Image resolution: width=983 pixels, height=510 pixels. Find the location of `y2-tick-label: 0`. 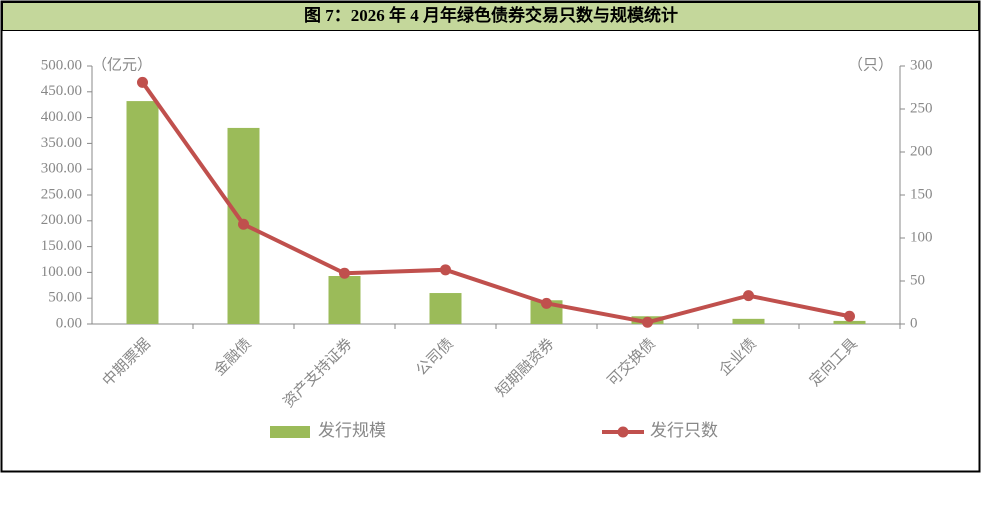

y2-tick-label: 0 is located at coordinates (914, 323).